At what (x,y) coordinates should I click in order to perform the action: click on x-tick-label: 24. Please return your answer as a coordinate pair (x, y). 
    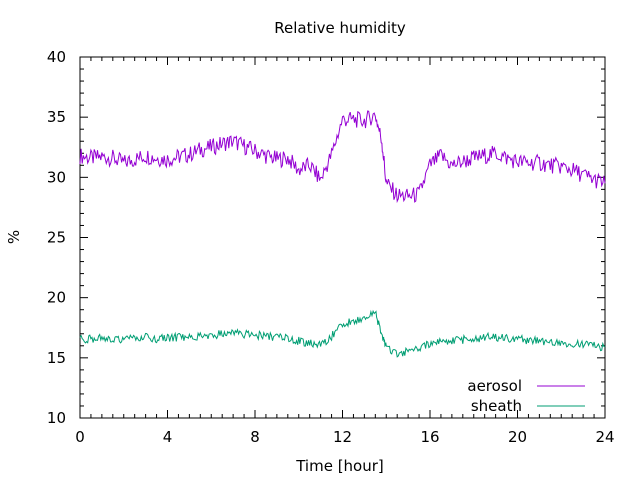
    Looking at the image, I should click on (604, 437).